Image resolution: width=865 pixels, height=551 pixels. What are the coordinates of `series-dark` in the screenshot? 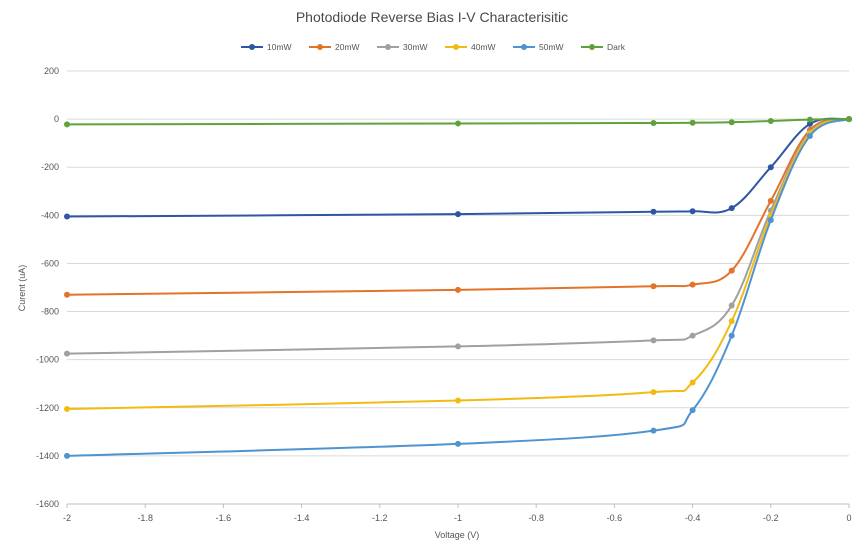 It's located at (458, 122).